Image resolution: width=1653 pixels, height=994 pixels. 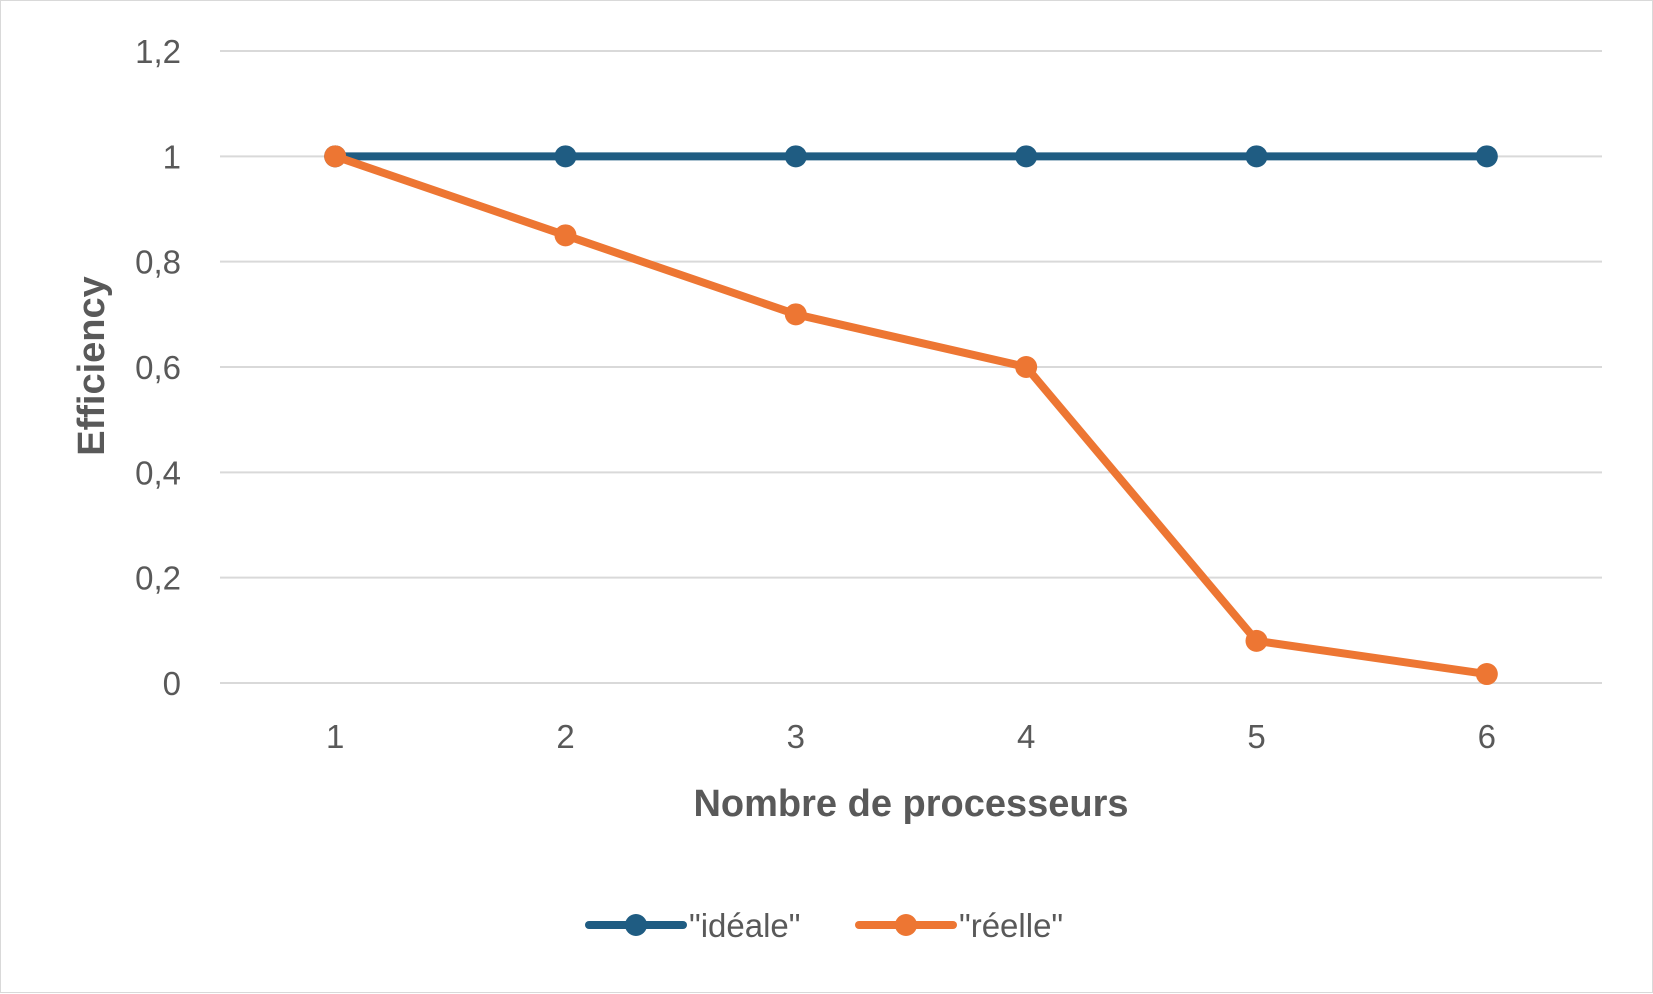 I want to click on x-tick-label: 1, so click(x=335, y=736).